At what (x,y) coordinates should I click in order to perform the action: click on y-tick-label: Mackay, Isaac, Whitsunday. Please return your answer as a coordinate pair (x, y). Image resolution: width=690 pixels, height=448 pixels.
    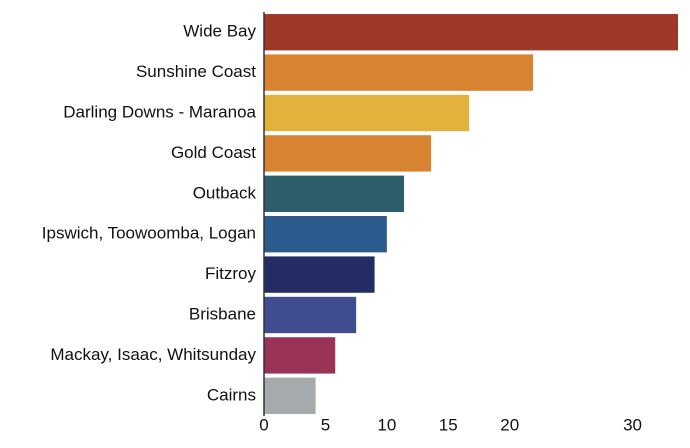
    Looking at the image, I should click on (153, 354).